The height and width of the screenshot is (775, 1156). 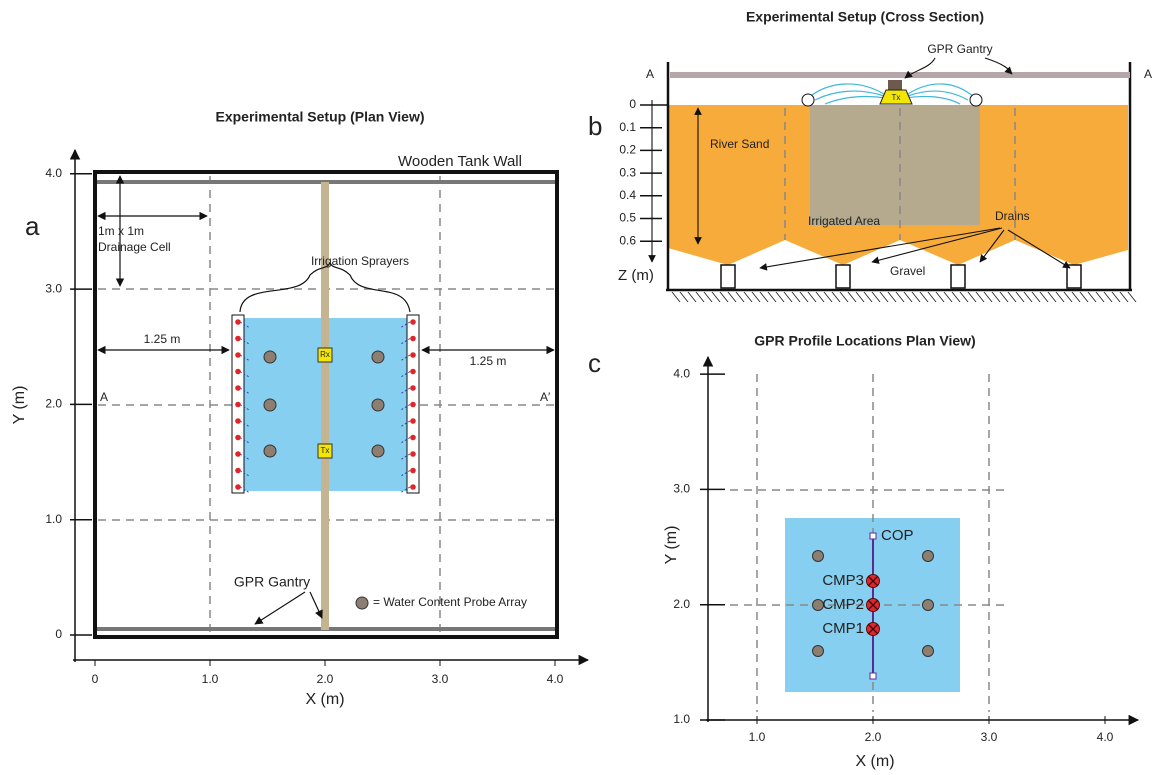 What do you see at coordinates (892, 100) in the screenshot?
I see `sprayer` at bounding box center [892, 100].